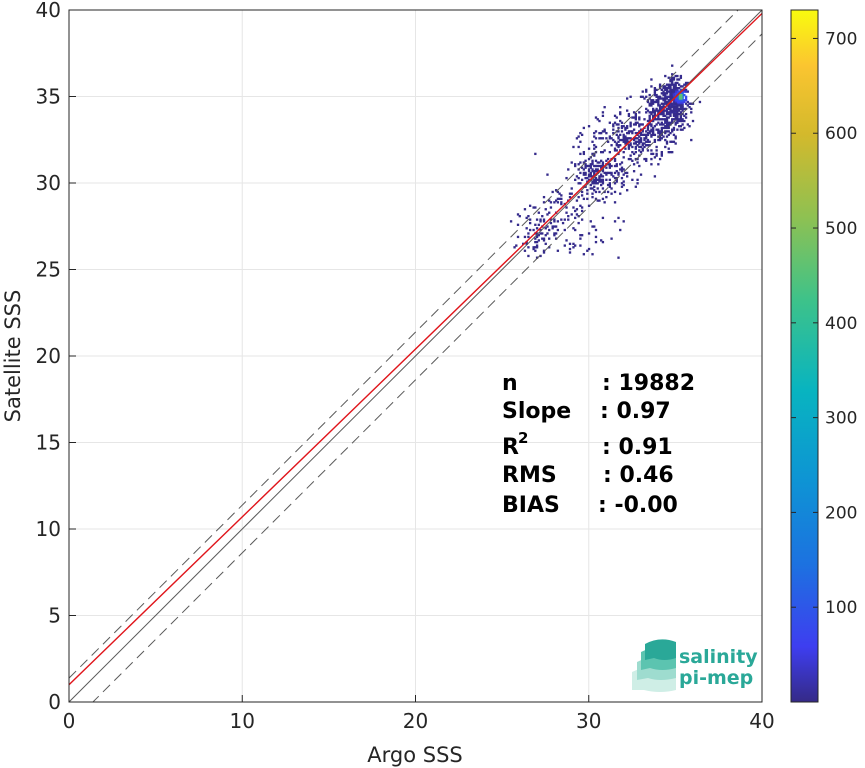 Image resolution: width=865 pixels, height=768 pixels. What do you see at coordinates (695, 665) in the screenshot?
I see `salinity-pi-mep-logo: salinity pi-mep` at bounding box center [695, 665].